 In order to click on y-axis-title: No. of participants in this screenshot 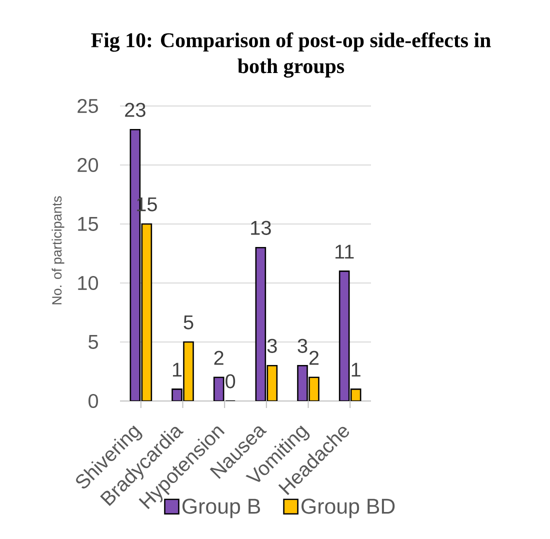, I will do `click(58, 250)`.